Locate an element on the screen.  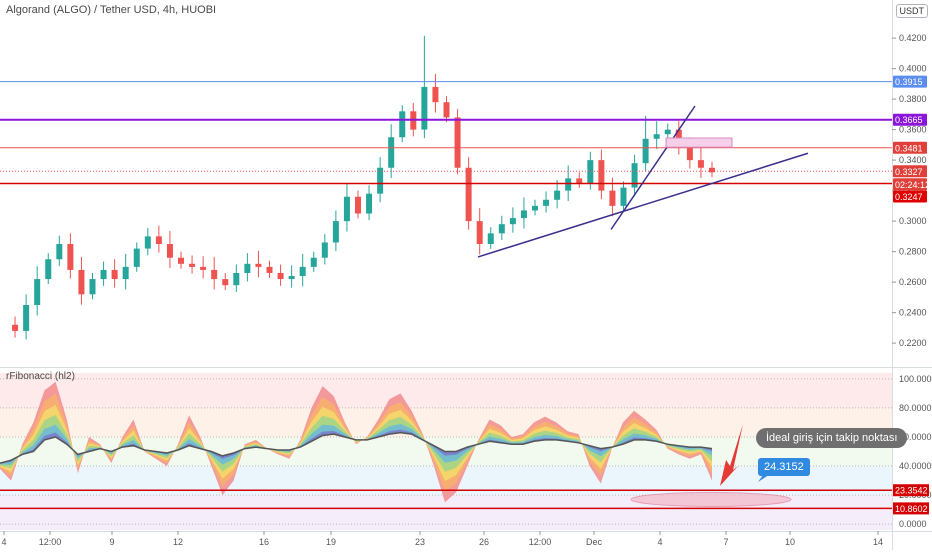
price-tick-label: 0.3000 is located at coordinates (913, 221).